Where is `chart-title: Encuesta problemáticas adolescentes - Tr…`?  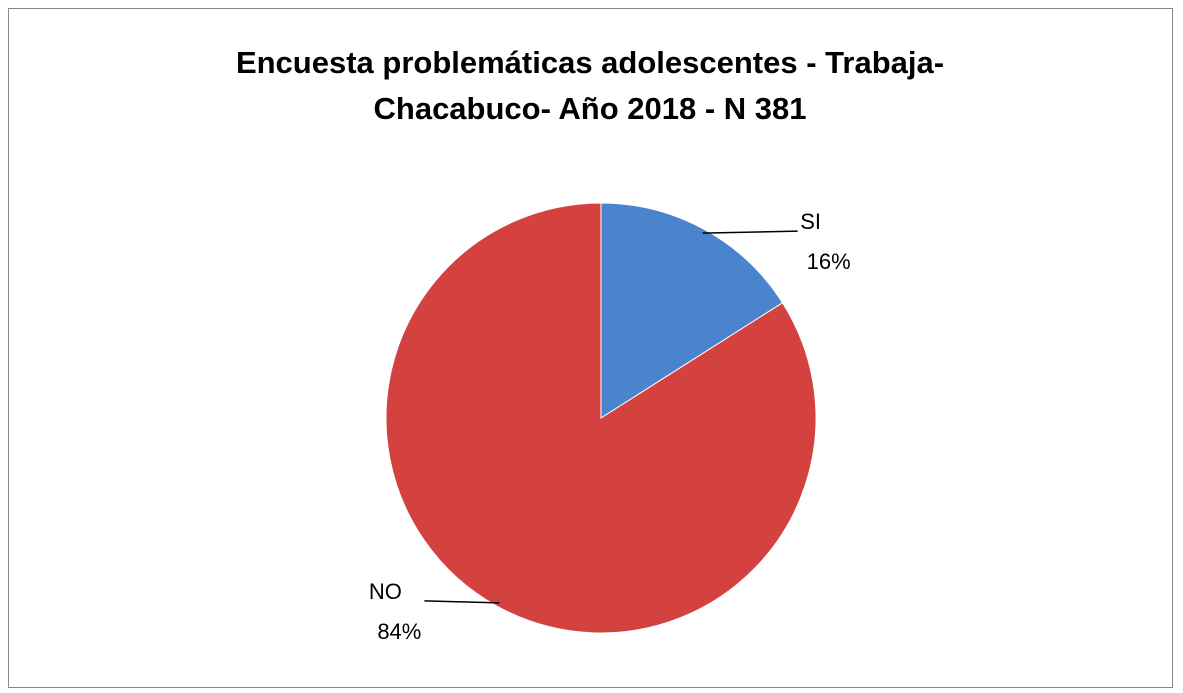
chart-title: Encuesta problemáticas adolescentes - Tr… is located at coordinates (590, 85).